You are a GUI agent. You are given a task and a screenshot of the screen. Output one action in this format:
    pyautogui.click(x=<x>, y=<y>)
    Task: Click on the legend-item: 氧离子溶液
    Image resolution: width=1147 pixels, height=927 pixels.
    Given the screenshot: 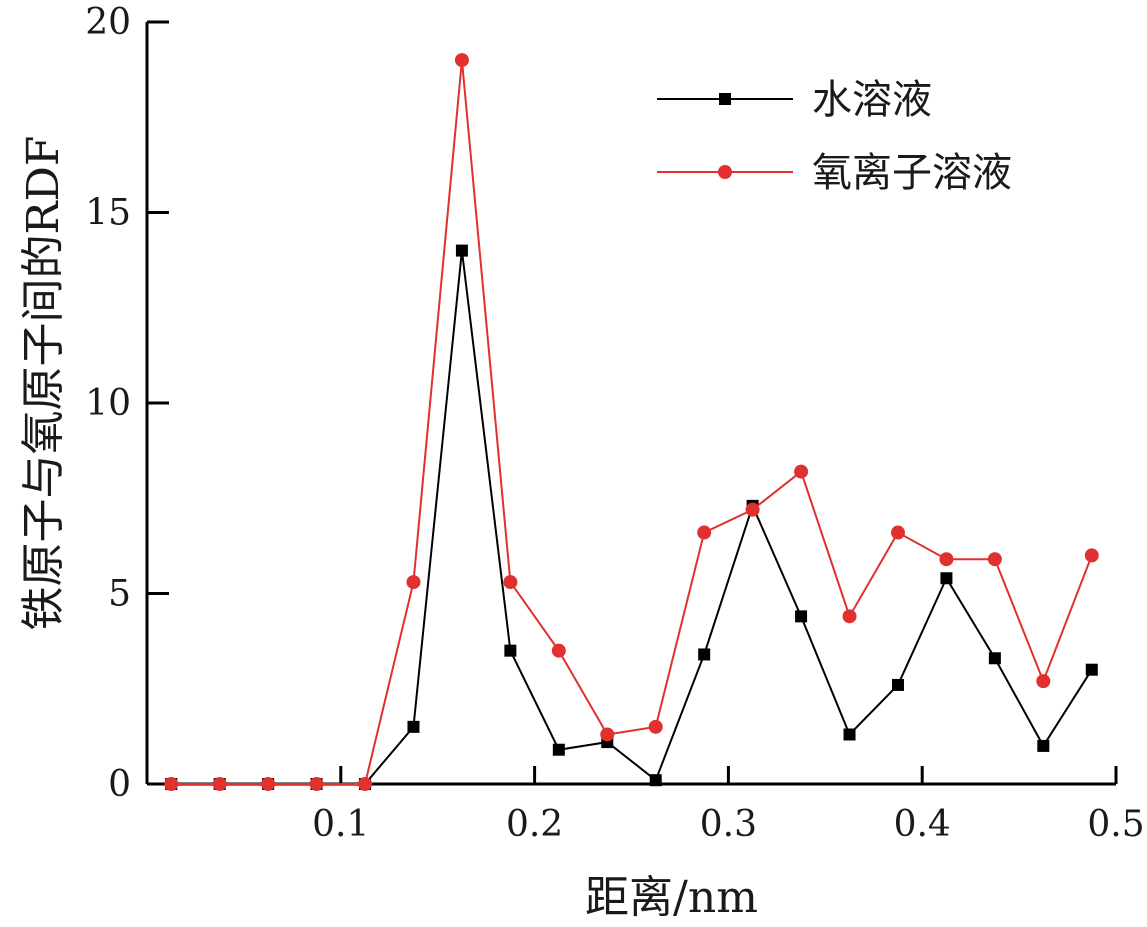 What is the action you would take?
    pyautogui.click(x=834, y=173)
    